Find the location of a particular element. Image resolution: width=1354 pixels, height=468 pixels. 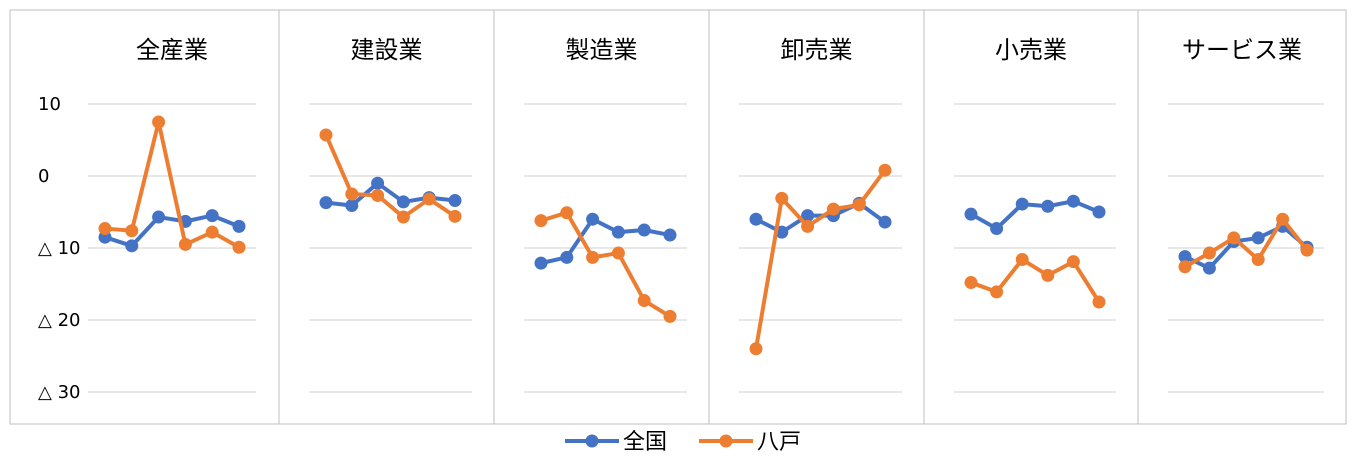

panel-title: 建設業 is located at coordinates (387, 50).